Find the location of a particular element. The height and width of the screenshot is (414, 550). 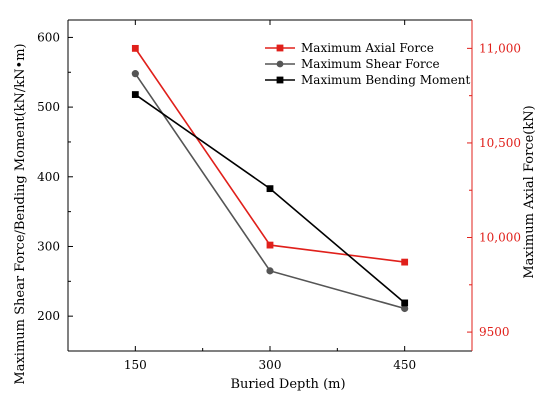

legend-label: Maximum Bending Moment is located at coordinates (385, 80).